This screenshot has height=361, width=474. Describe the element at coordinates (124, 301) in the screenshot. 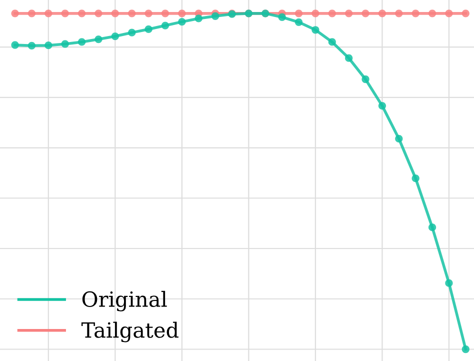

I see `legend-label: Original` at that location.